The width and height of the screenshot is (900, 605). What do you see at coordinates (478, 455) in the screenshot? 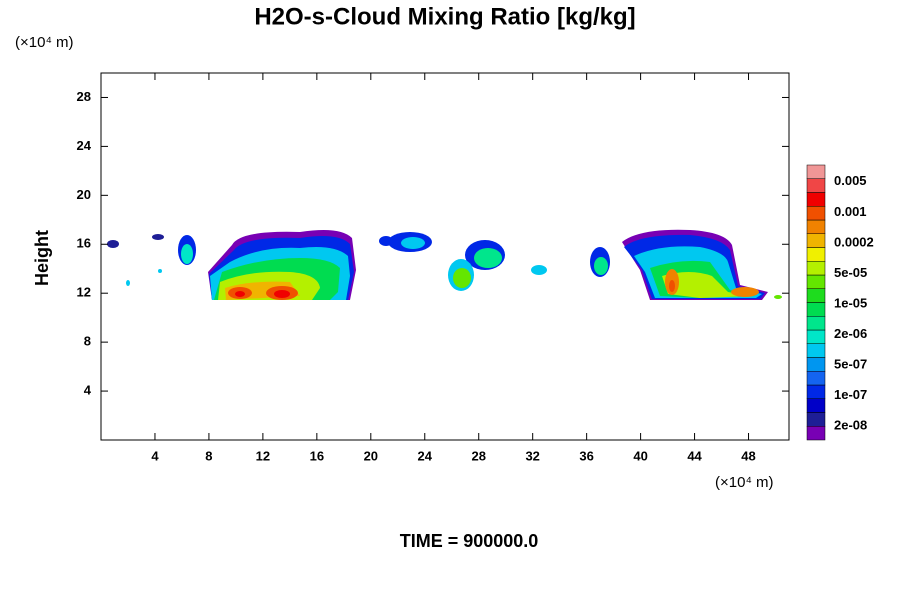
I see `x-tick-label: 28` at bounding box center [478, 455].